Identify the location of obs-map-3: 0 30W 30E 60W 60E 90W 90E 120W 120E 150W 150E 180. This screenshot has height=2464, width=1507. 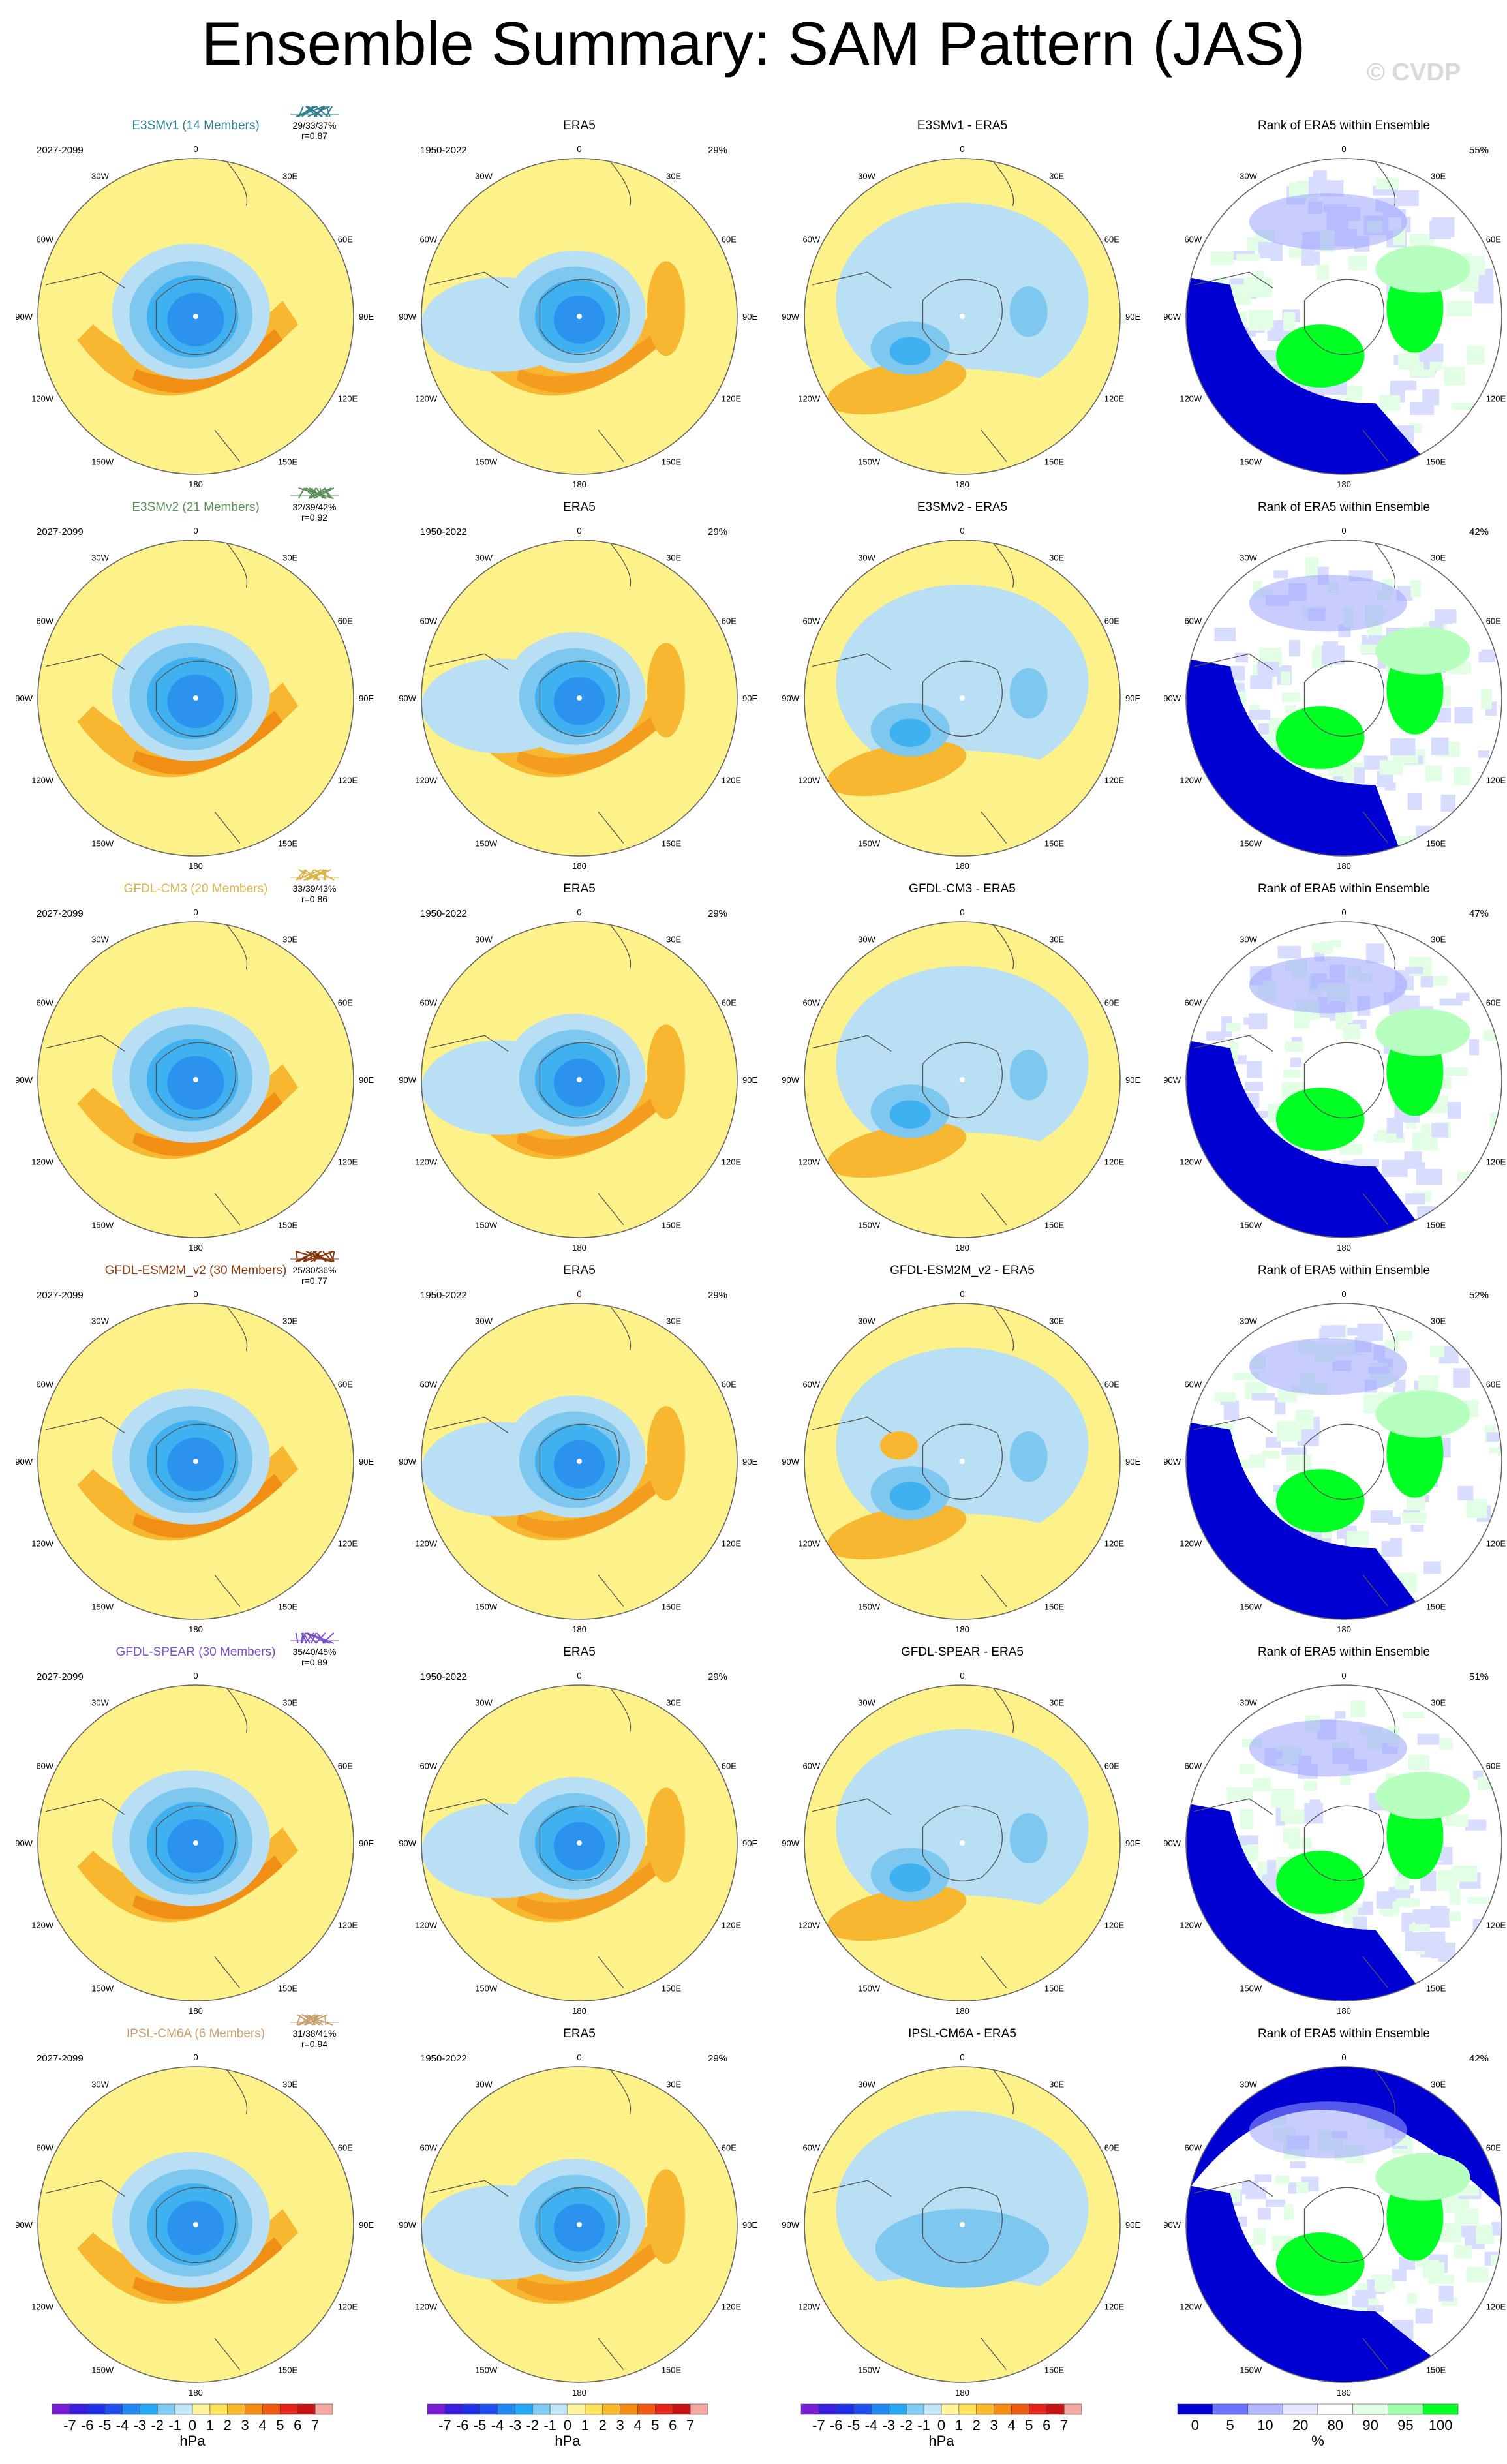
(578, 1080).